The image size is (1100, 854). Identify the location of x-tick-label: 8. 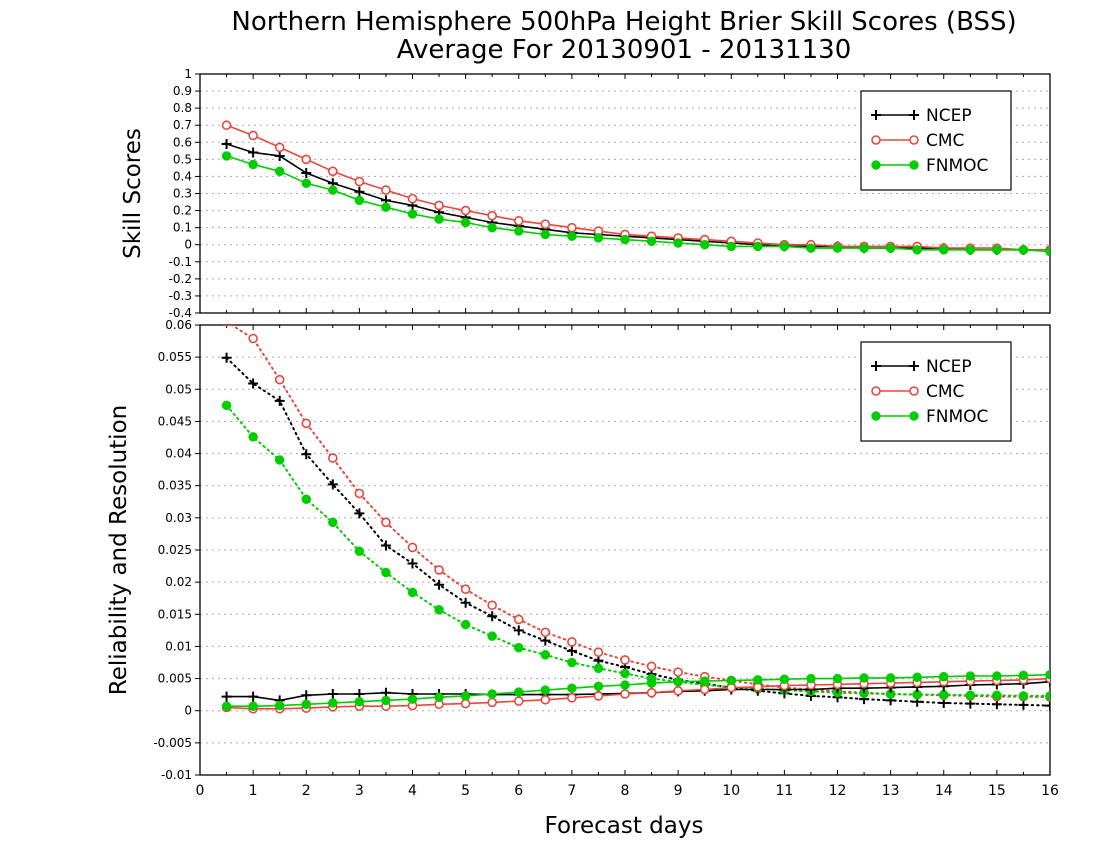
(625, 791).